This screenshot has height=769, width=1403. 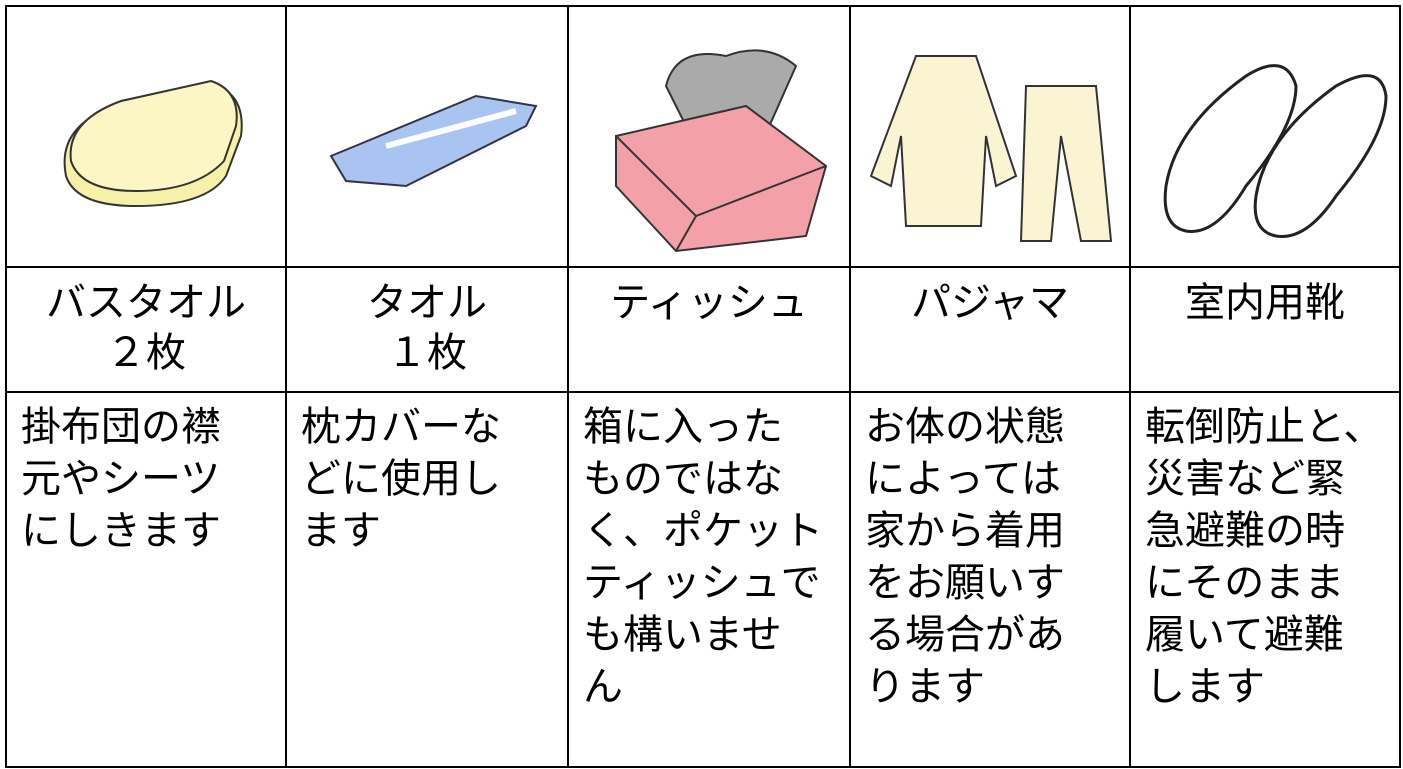 What do you see at coordinates (703, 531) in the screenshot?
I see `text-line: く、ポケット` at bounding box center [703, 531].